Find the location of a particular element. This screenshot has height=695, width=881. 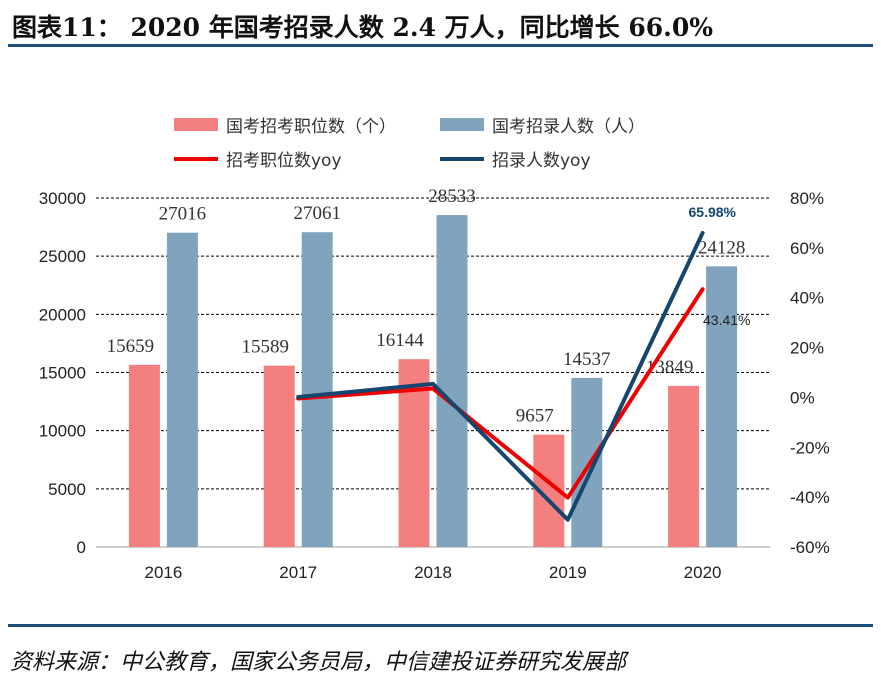

bar-data-label: 28533 is located at coordinates (452, 196).